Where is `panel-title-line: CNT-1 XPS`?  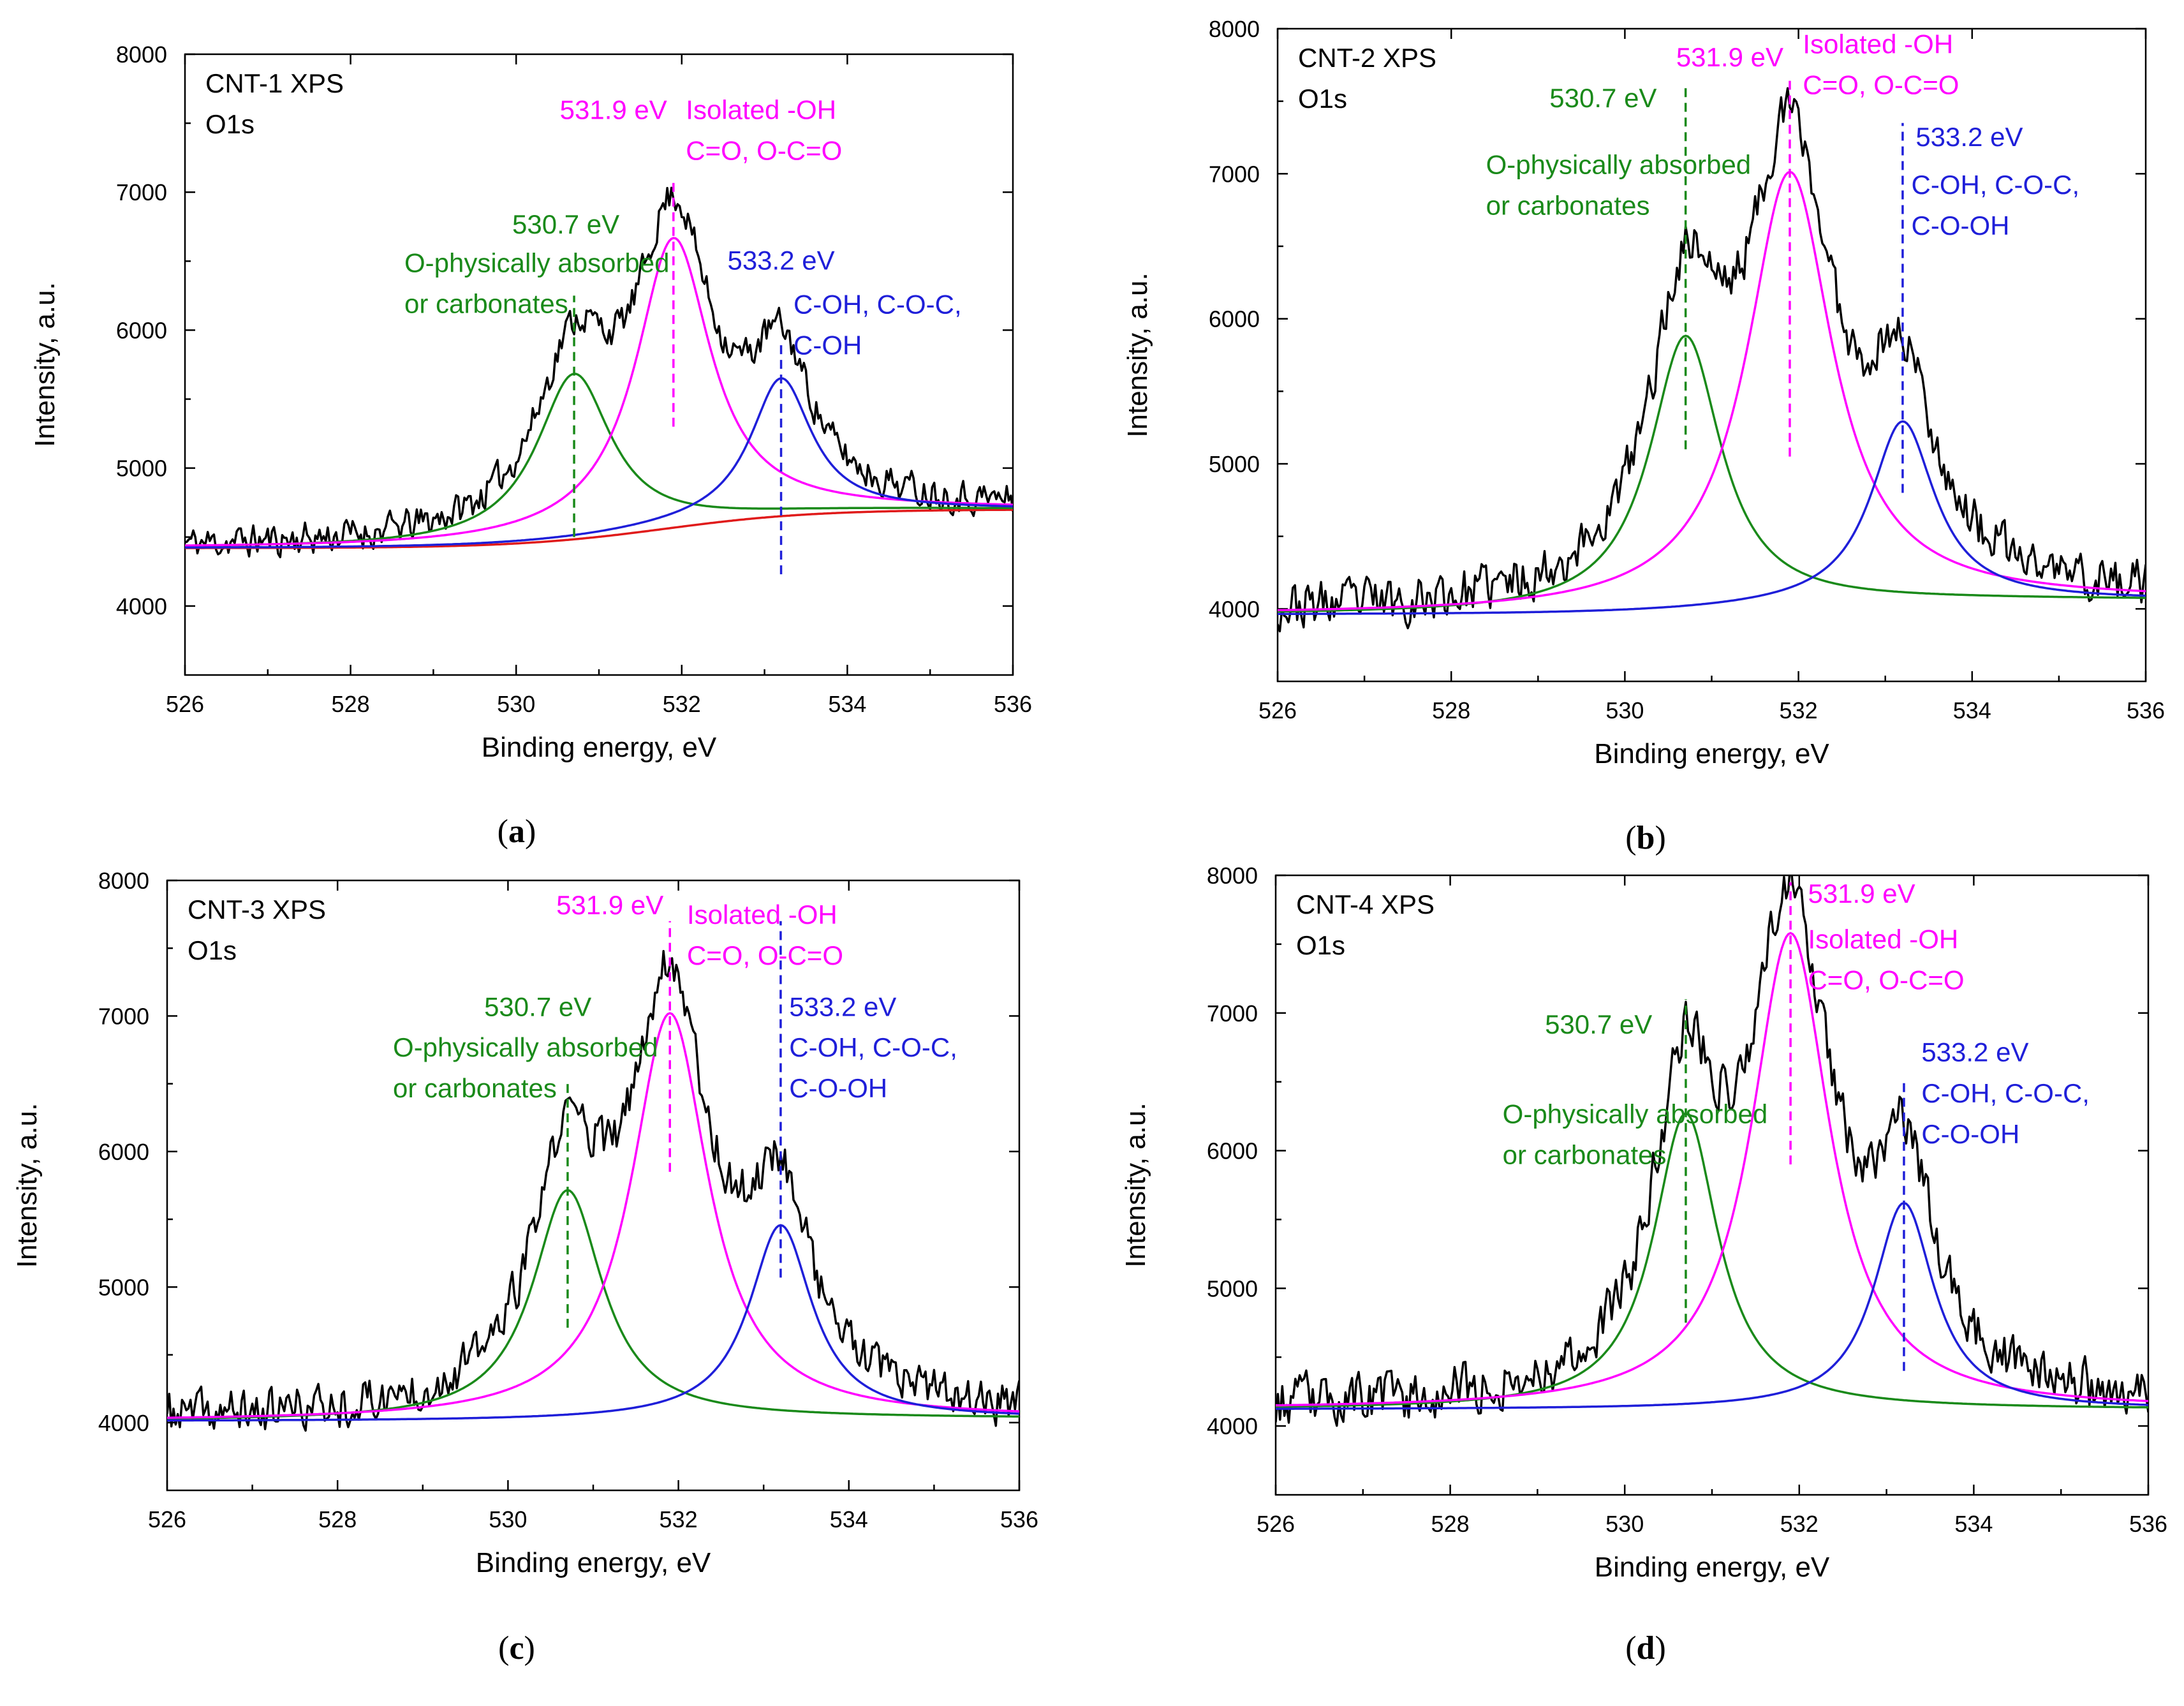
panel-title-line: CNT-1 XPS is located at coordinates (274, 83).